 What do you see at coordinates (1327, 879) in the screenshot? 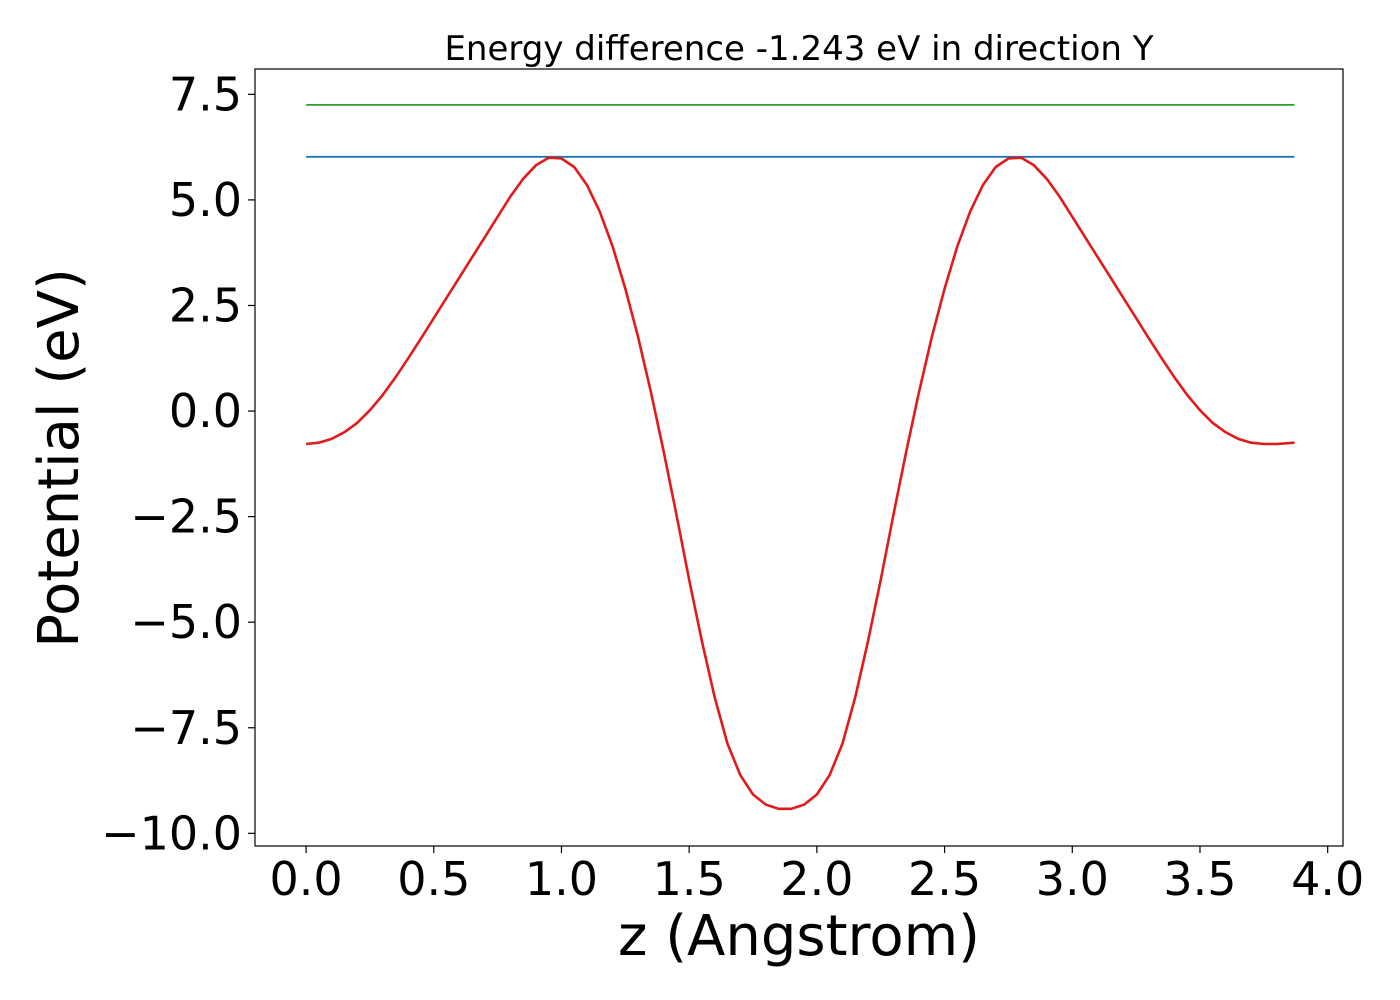
I see `x-tick-label: 4.0` at bounding box center [1327, 879].